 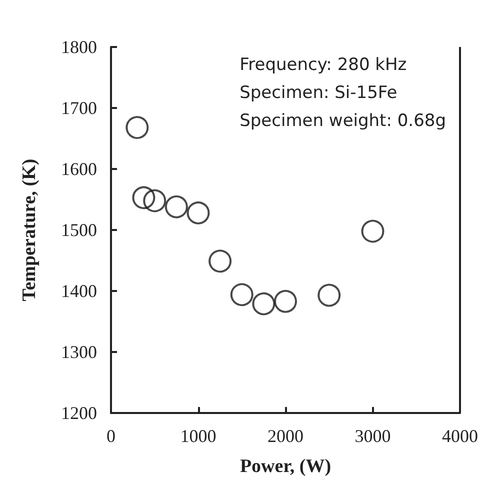 What do you see at coordinates (319, 93) in the screenshot?
I see `annotation: Specimen: Si-15Fe` at bounding box center [319, 93].